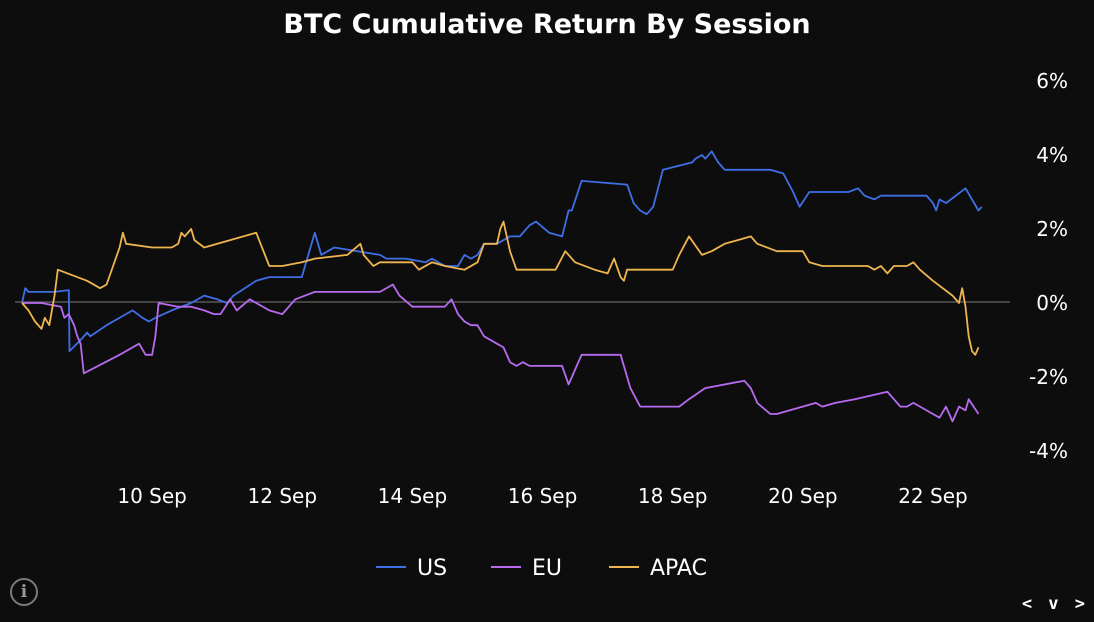  I want to click on x-tick-label: 12 Sep, so click(283, 496).